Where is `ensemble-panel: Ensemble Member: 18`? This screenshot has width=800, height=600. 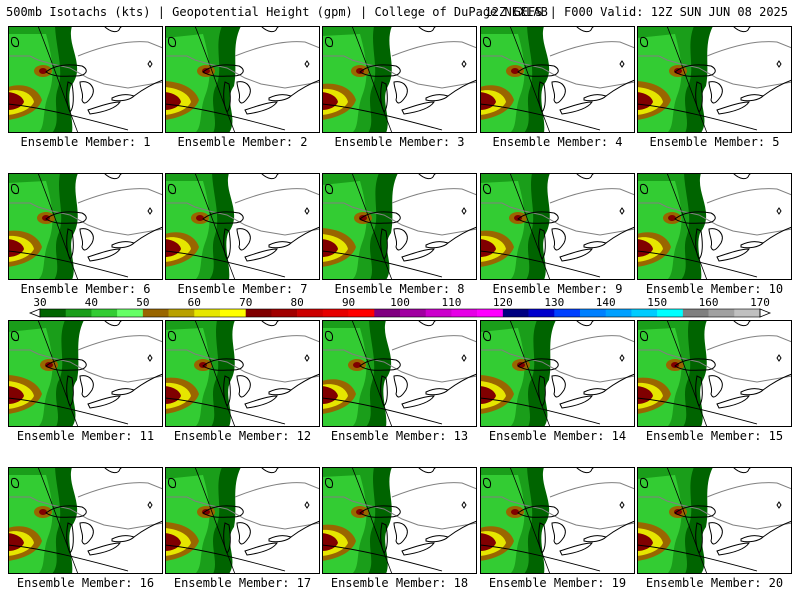
ensemble-panel: Ensemble Member: 18 is located at coordinates (399, 529).